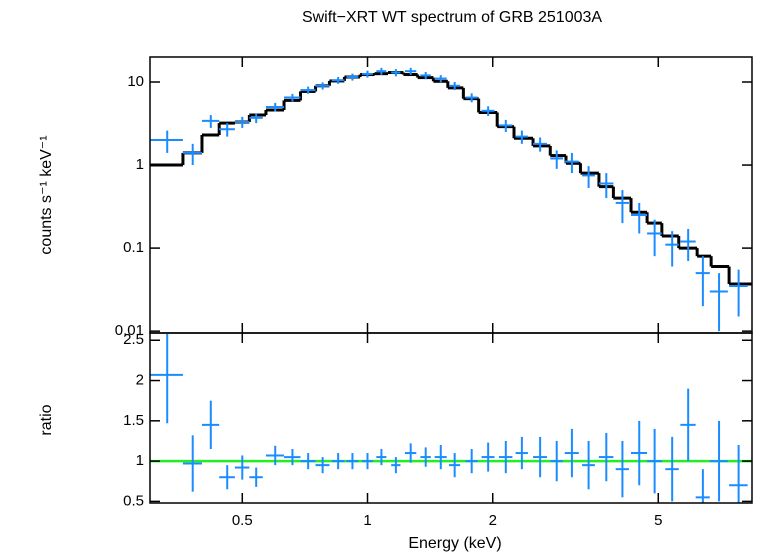 This screenshot has height=556, width=758. I want to click on x-tick-label: 1, so click(367, 520).